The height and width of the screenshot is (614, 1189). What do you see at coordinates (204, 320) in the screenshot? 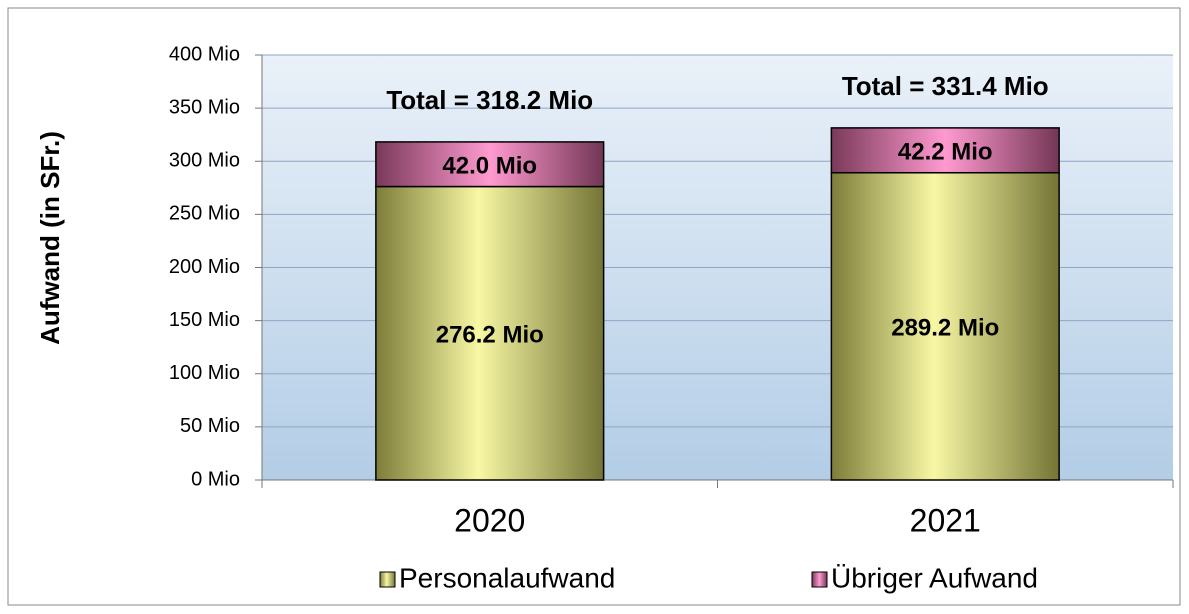
I see `y-tick-label: 150 Mio` at bounding box center [204, 320].